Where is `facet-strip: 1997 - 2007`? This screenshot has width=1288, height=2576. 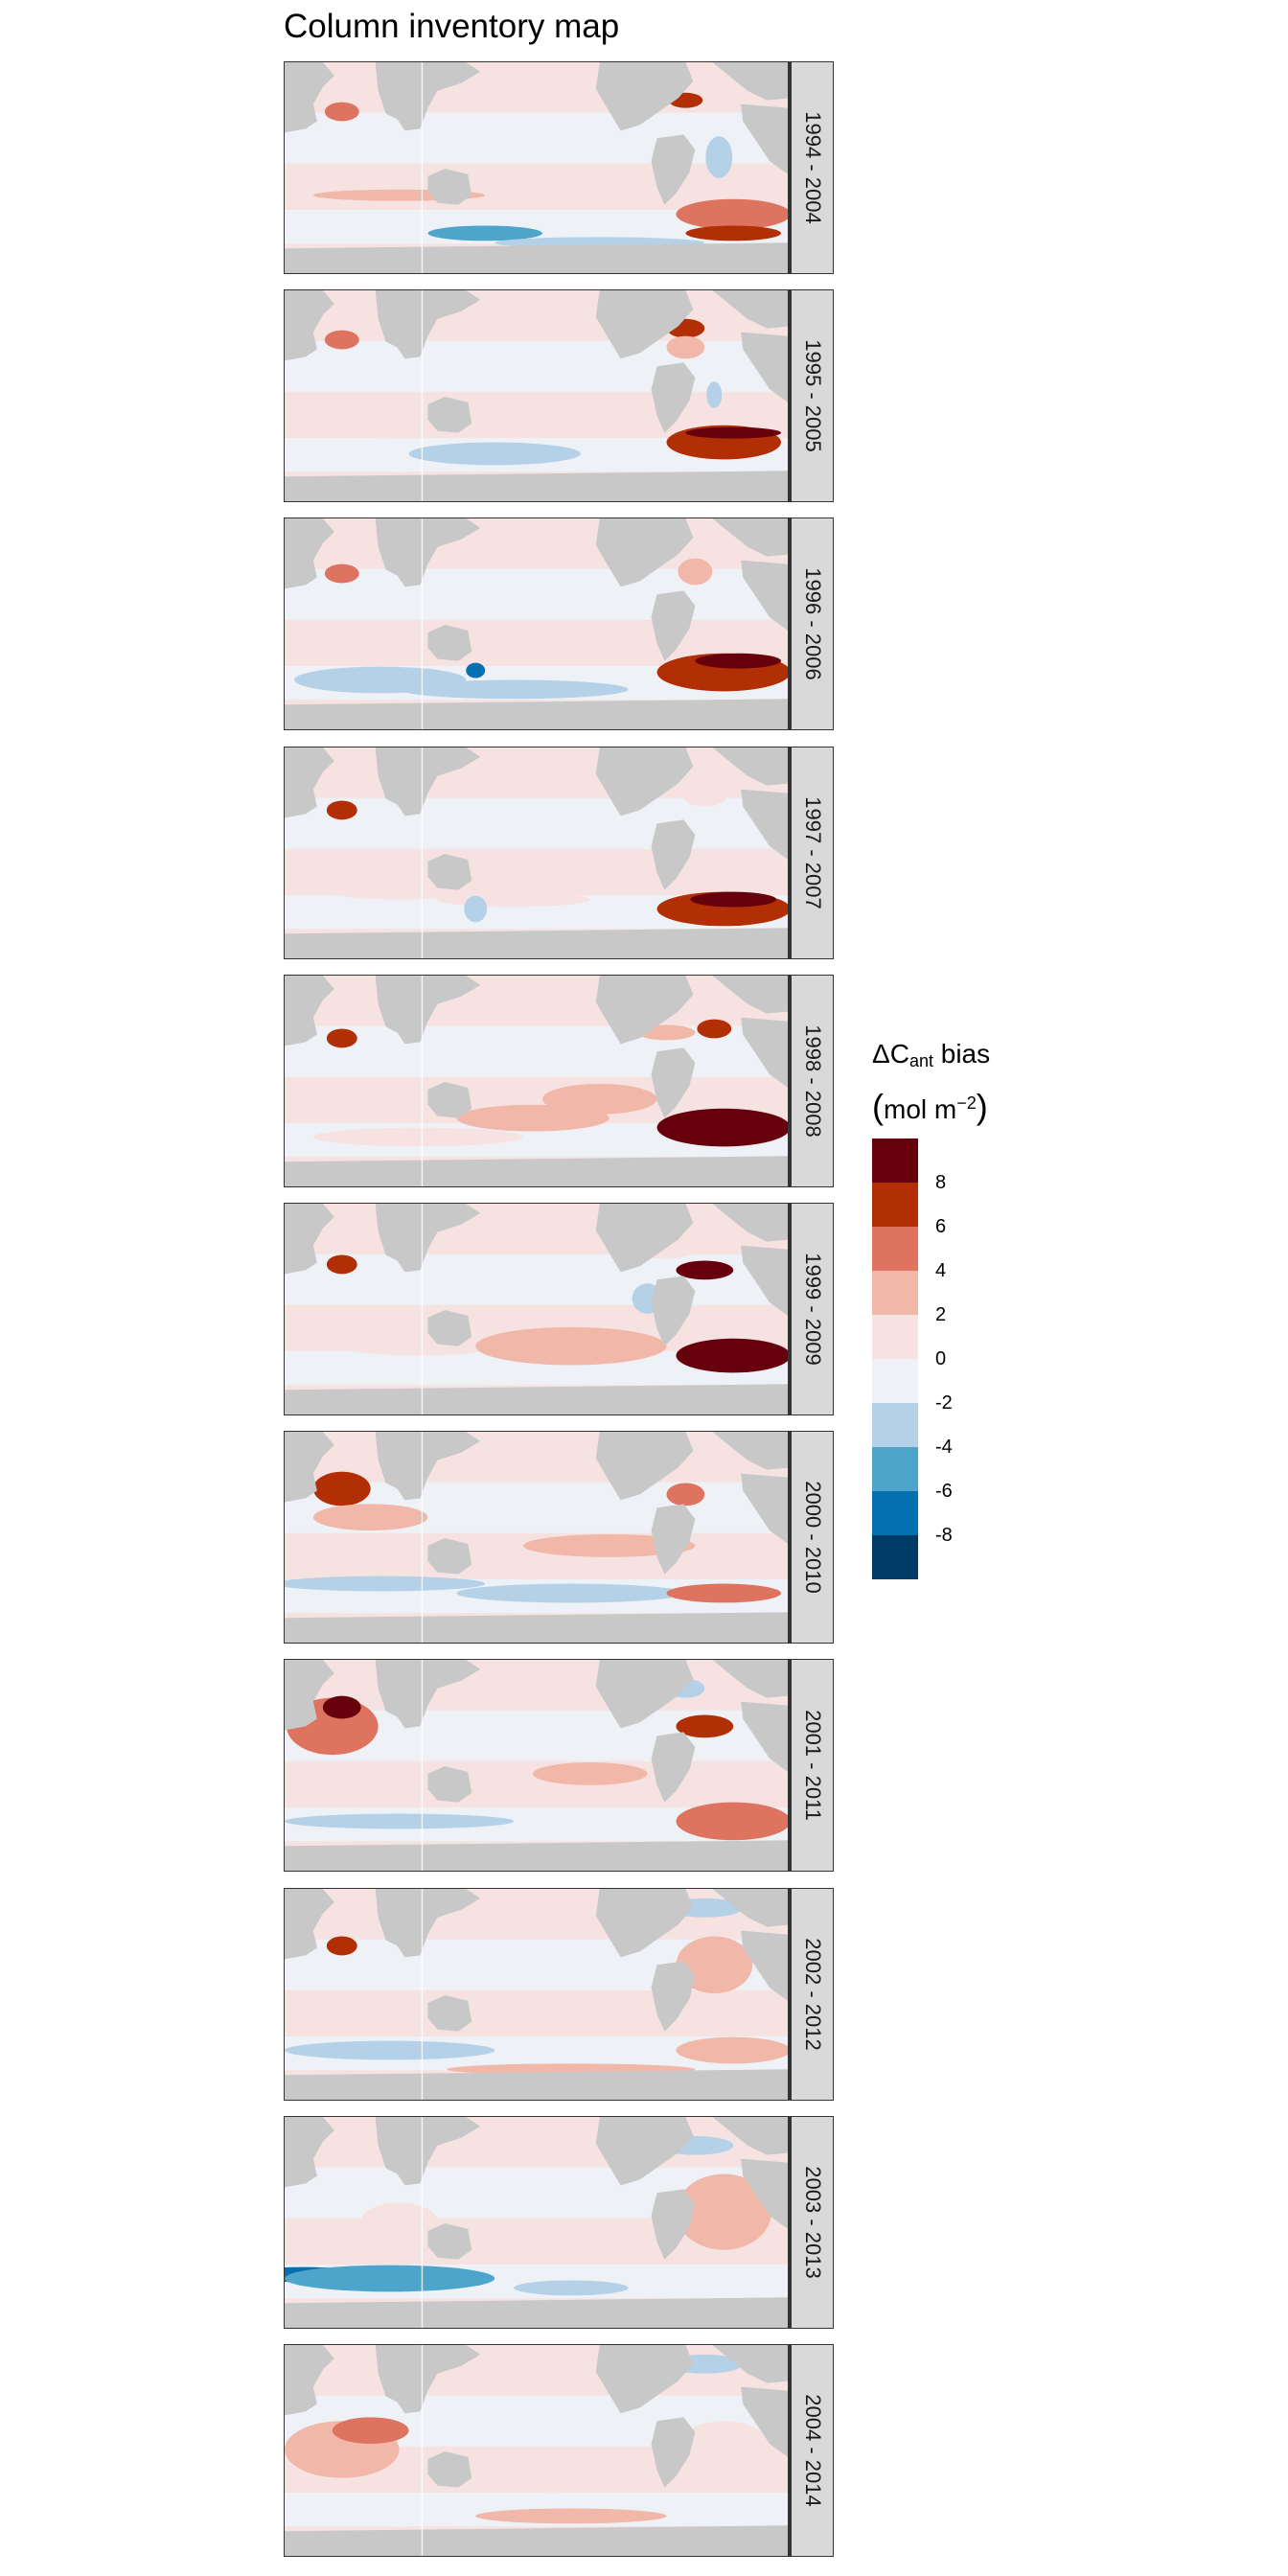
facet-strip: 1997 - 2007 is located at coordinates (811, 852).